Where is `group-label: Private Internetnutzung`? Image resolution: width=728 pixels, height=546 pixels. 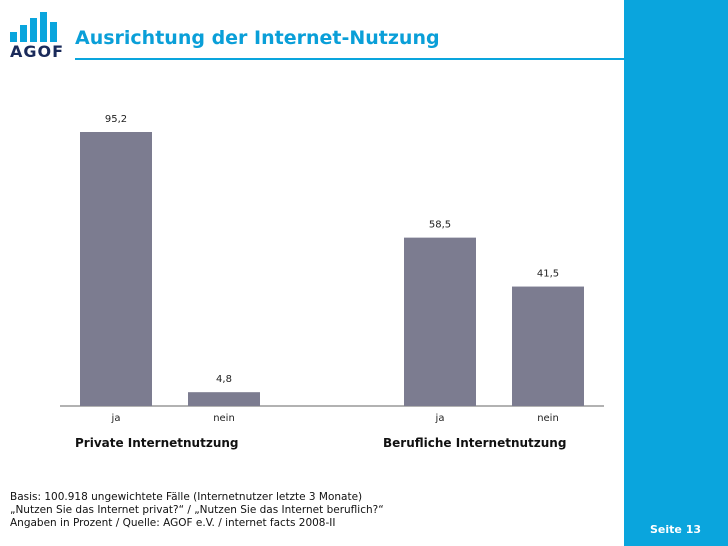
group-label: Private Internetnutzung is located at coordinates (157, 443).